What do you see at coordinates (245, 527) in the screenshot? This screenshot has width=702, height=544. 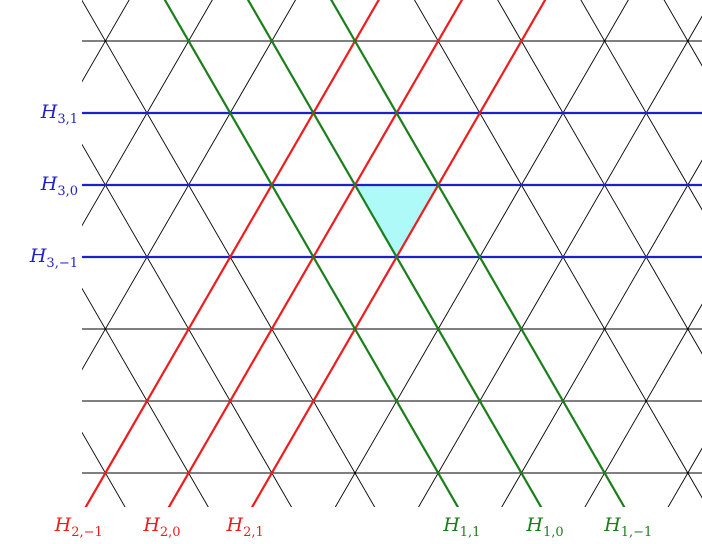 I see `hyperplane-2-label: H2,1` at bounding box center [245, 527].